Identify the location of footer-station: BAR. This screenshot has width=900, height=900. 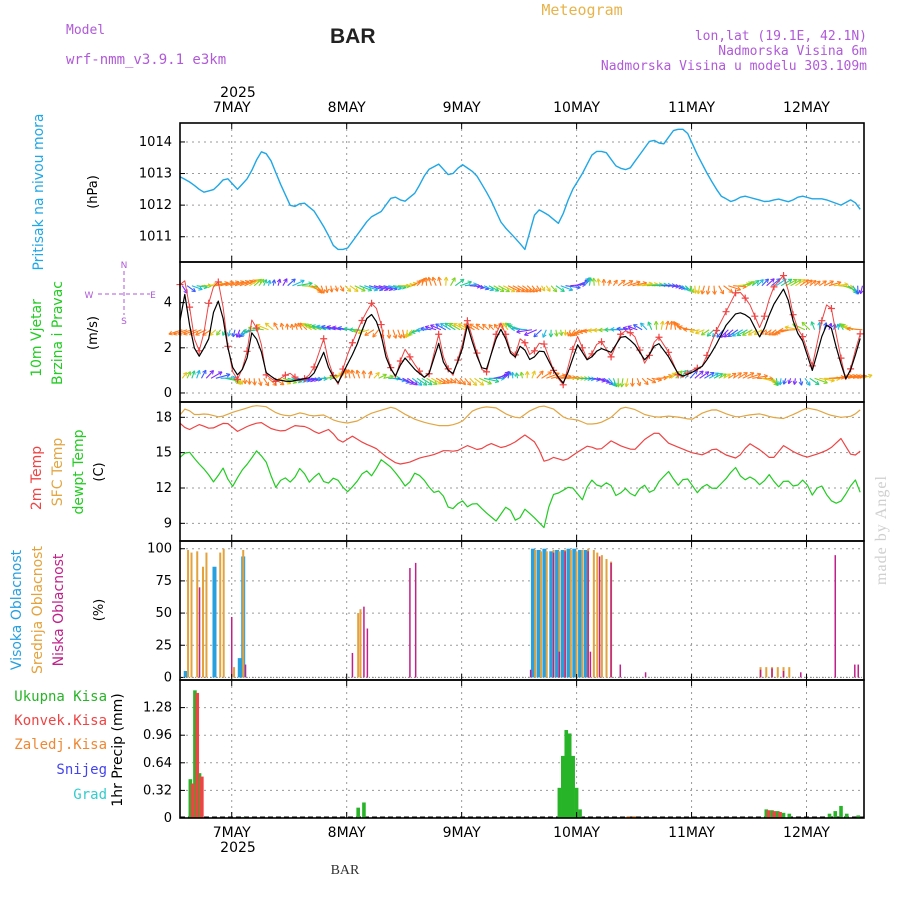
(345, 870).